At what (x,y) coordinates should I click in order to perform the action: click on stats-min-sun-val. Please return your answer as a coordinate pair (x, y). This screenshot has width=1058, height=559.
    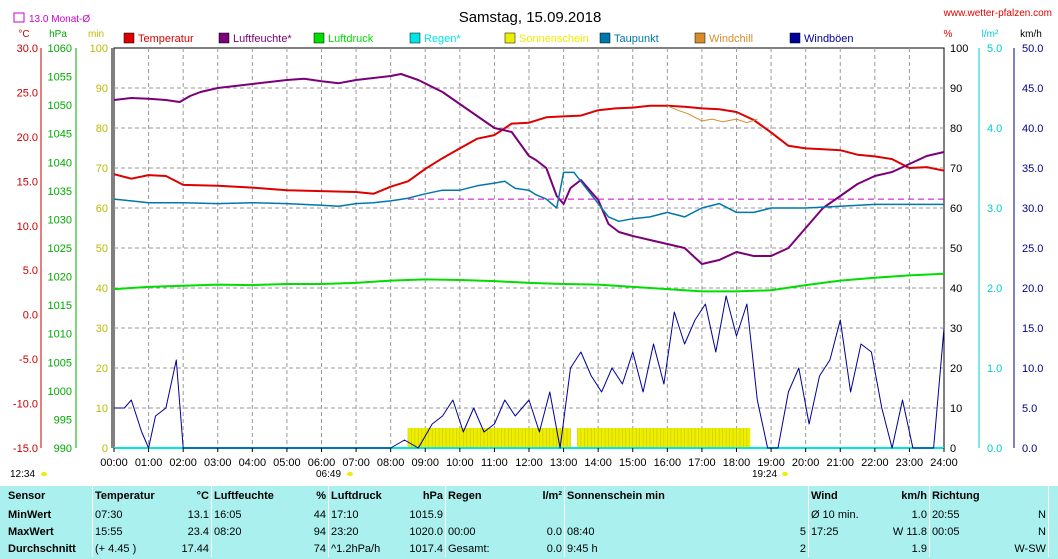
    Looking at the image, I should click on (780, 514).